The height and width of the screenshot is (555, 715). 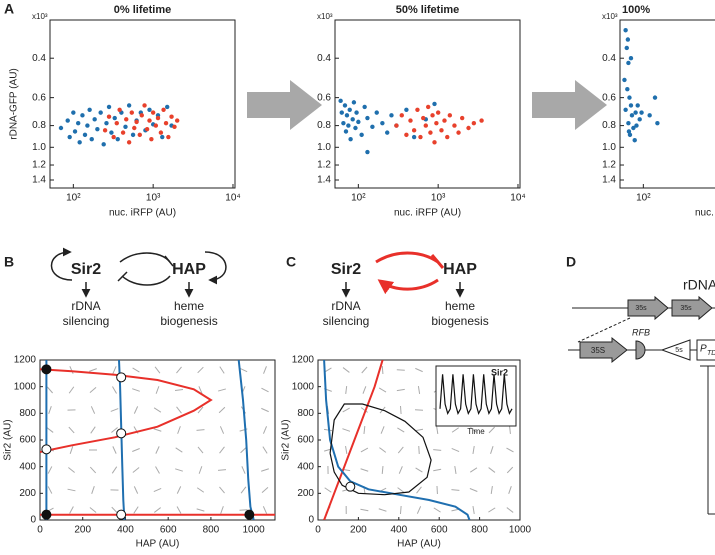 What do you see at coordinates (286, 439) in the screenshot?
I see `y-axis-label: Sir2 (AU)` at bounding box center [286, 439].